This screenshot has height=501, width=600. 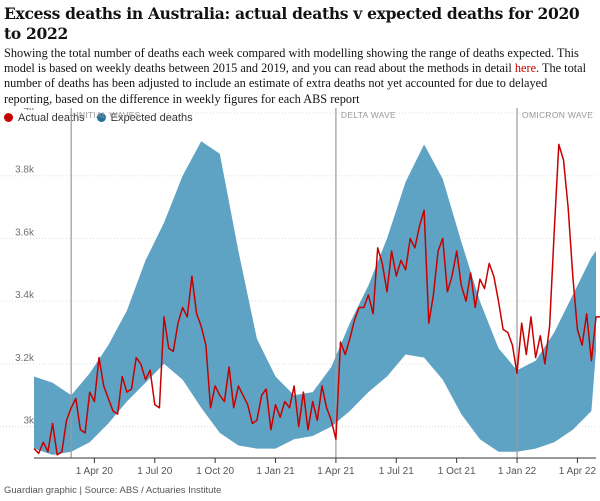 What do you see at coordinates (151, 117) in the screenshot?
I see `legend-label-expected: Expected deaths` at bounding box center [151, 117].